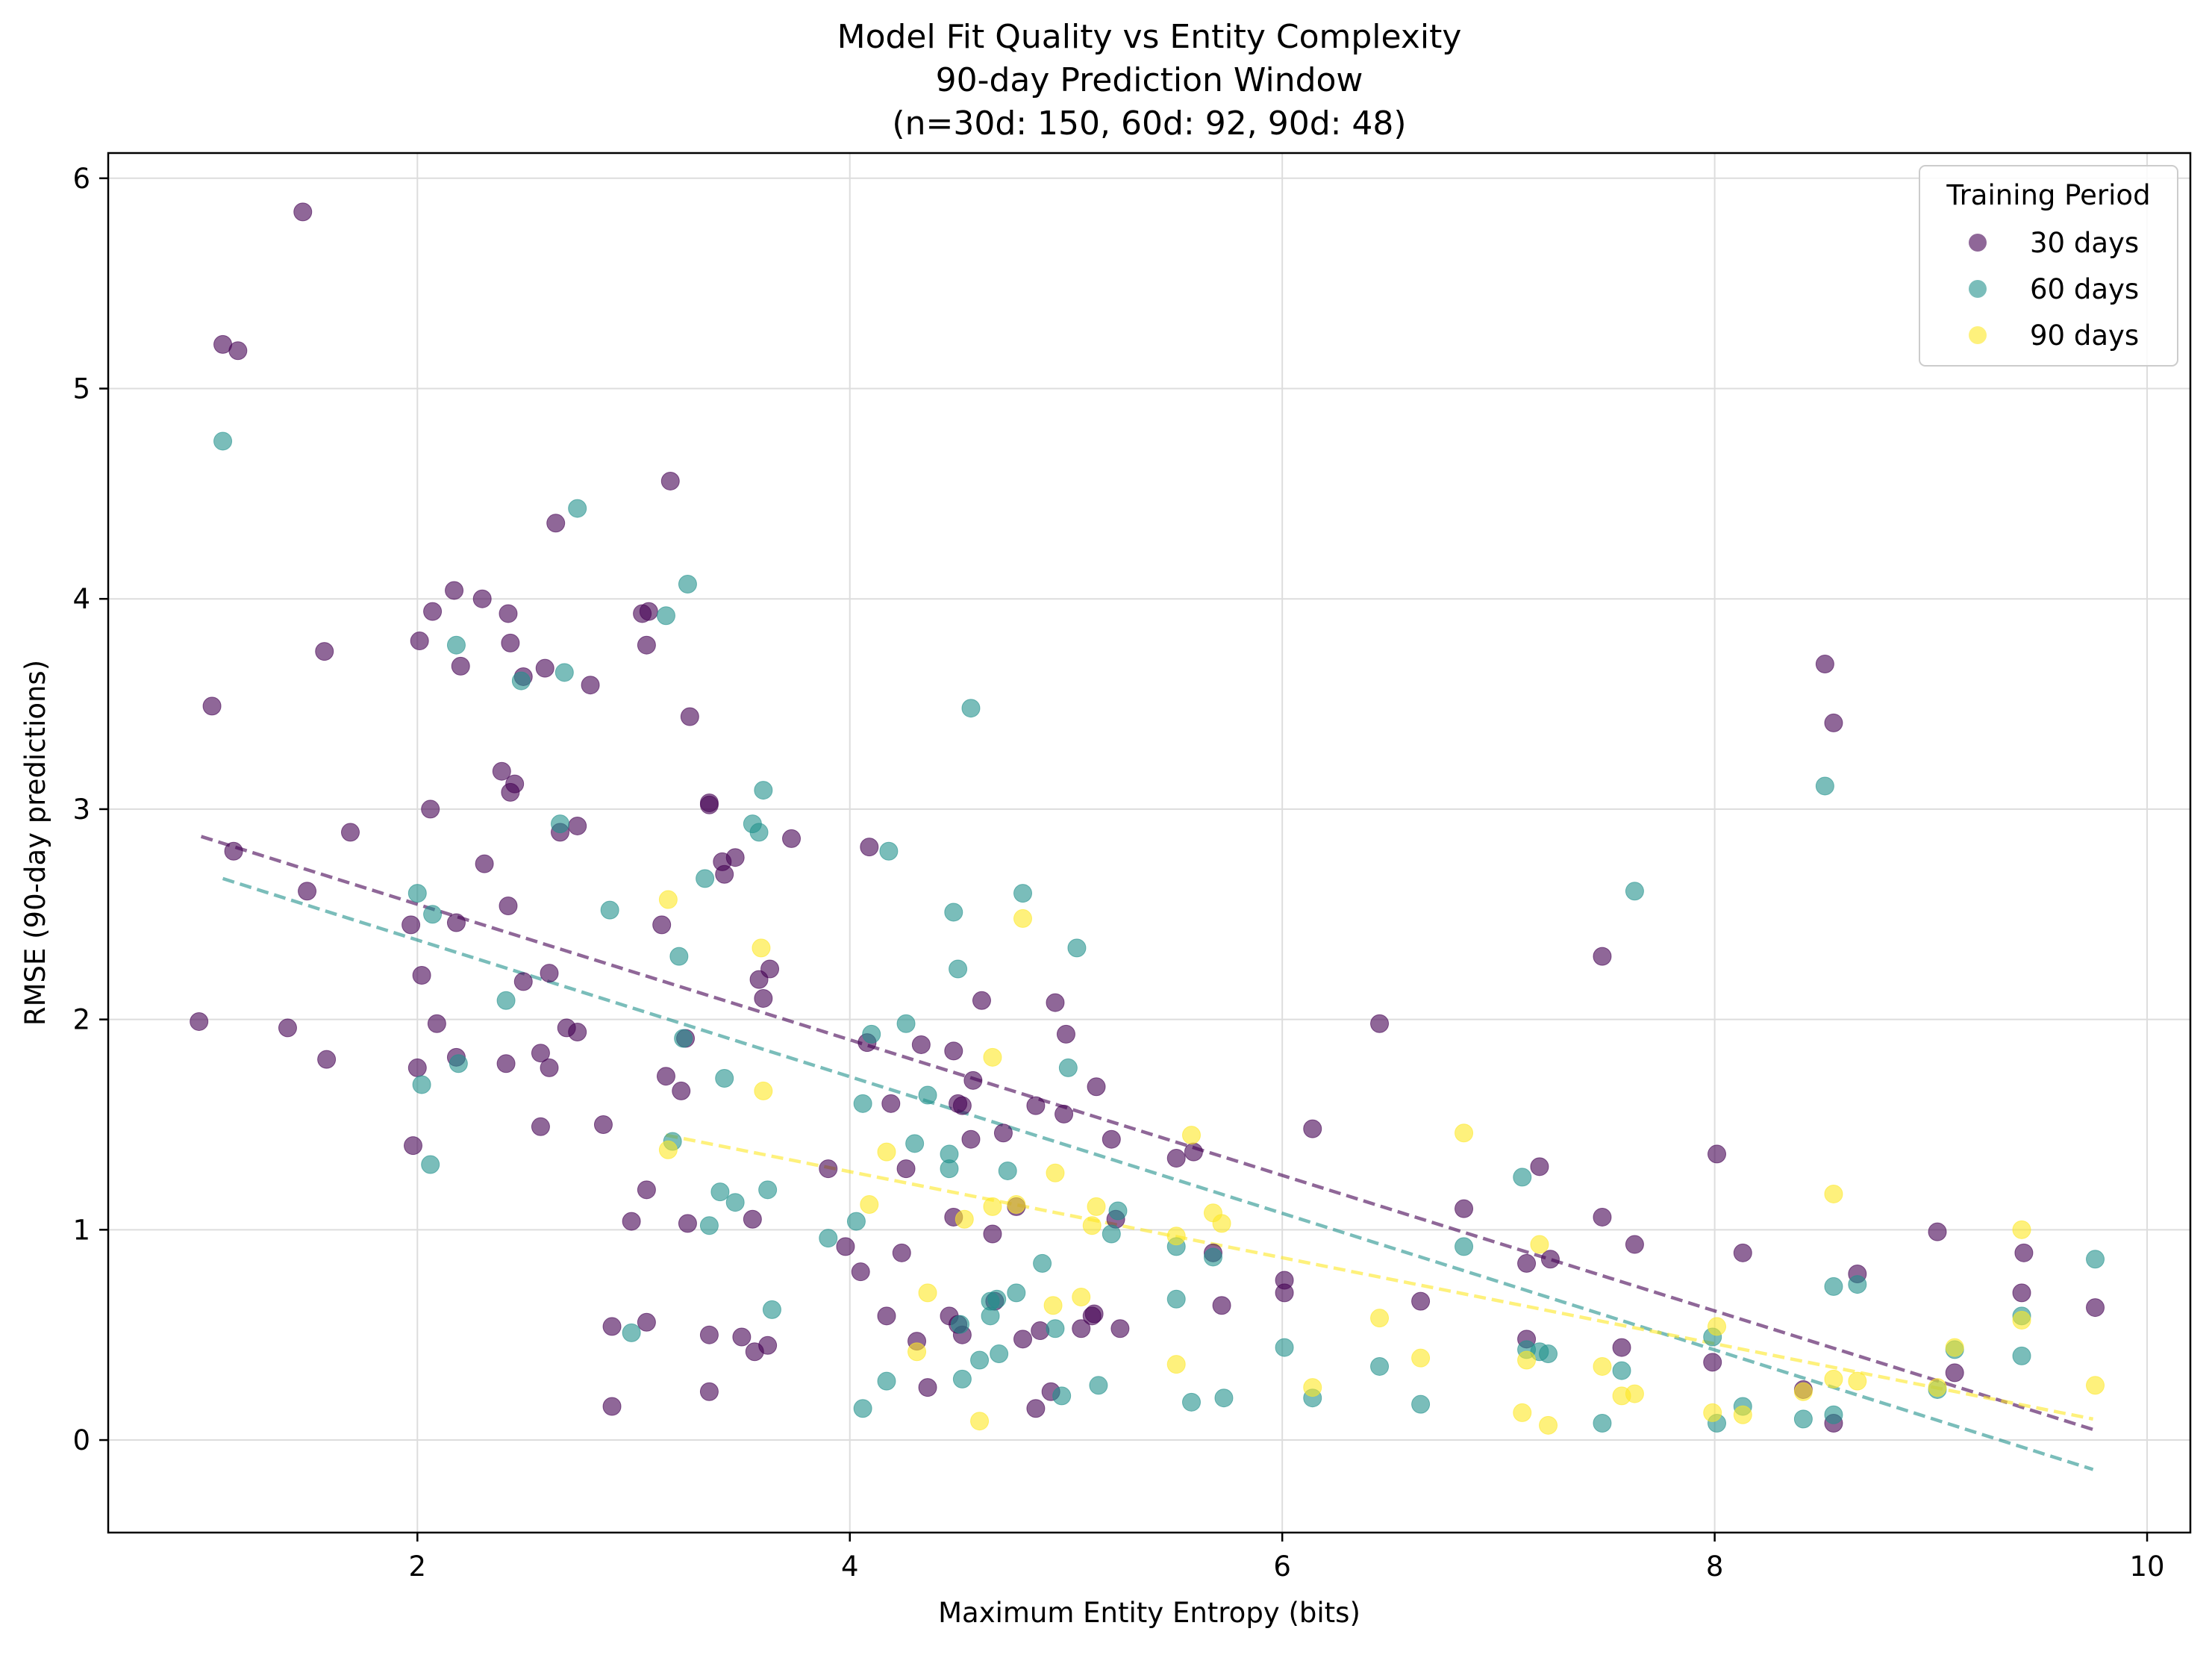 This screenshot has width=2212, height=1655. What do you see at coordinates (81, 179) in the screenshot?
I see `y-tick-label: 6` at bounding box center [81, 179].